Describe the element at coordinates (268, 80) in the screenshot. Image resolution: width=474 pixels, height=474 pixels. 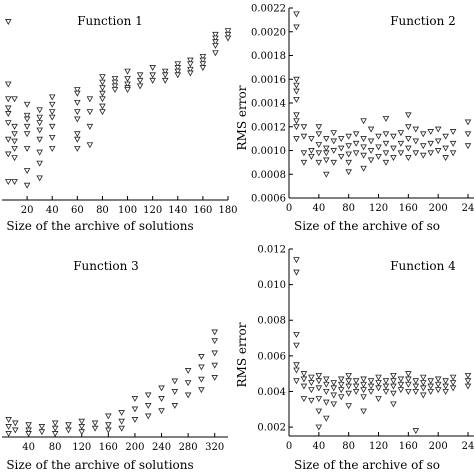
I see `y-tick-label: 0.0016` at that location.